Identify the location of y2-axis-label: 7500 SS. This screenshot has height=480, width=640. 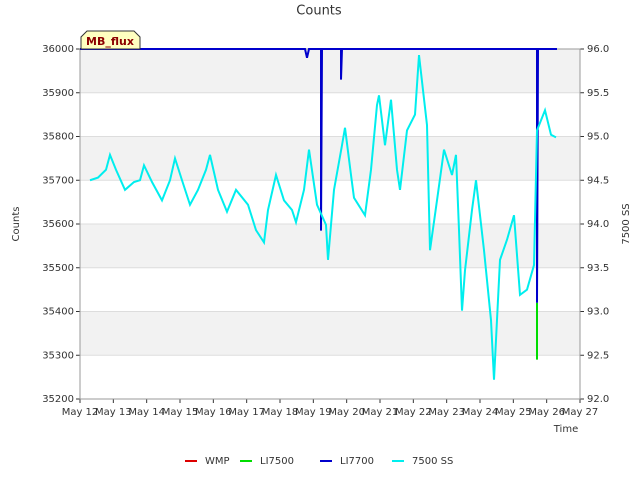
(626, 223).